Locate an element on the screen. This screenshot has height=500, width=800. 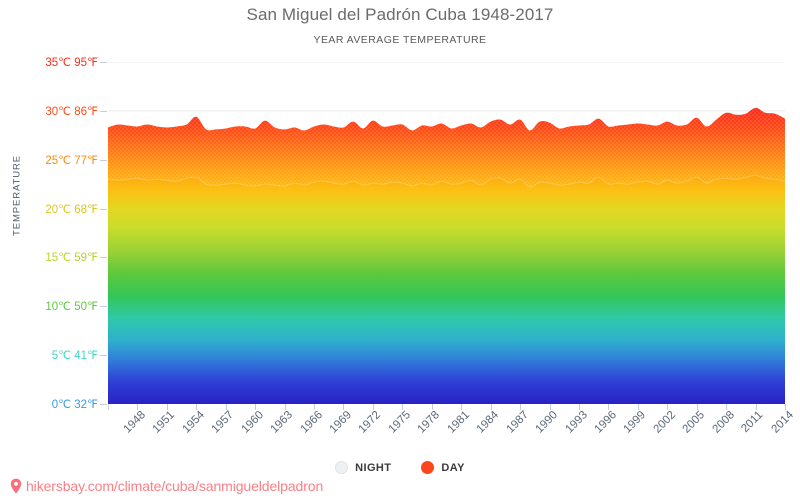
legend-item-night: NIGHT is located at coordinates (363, 467).